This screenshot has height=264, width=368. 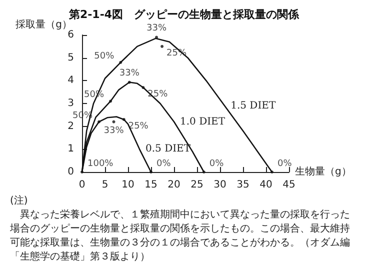 I want to click on y-tick-label: 6, so click(x=71, y=35).